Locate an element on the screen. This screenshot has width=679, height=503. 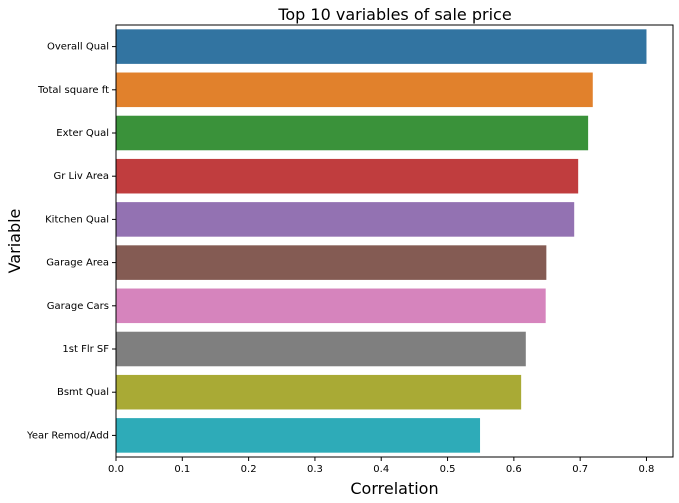
x-tick-label-3: 0.3 is located at coordinates (315, 469).